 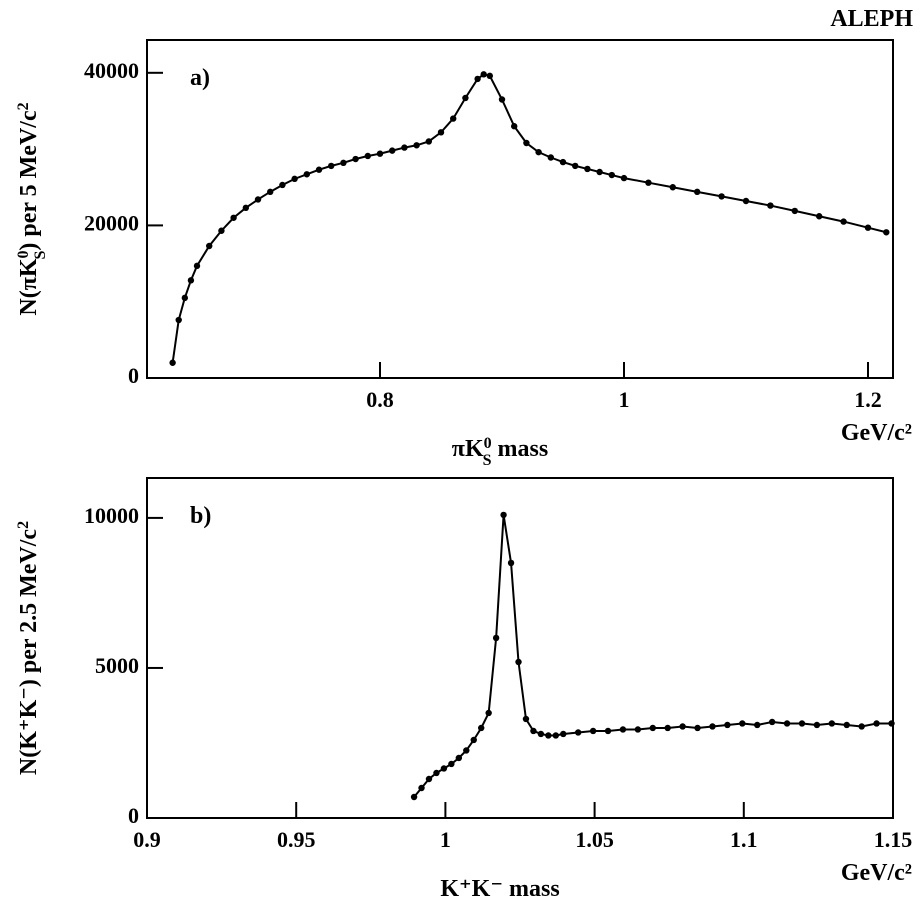 I want to click on label-part: mass, so click(x=520, y=449).